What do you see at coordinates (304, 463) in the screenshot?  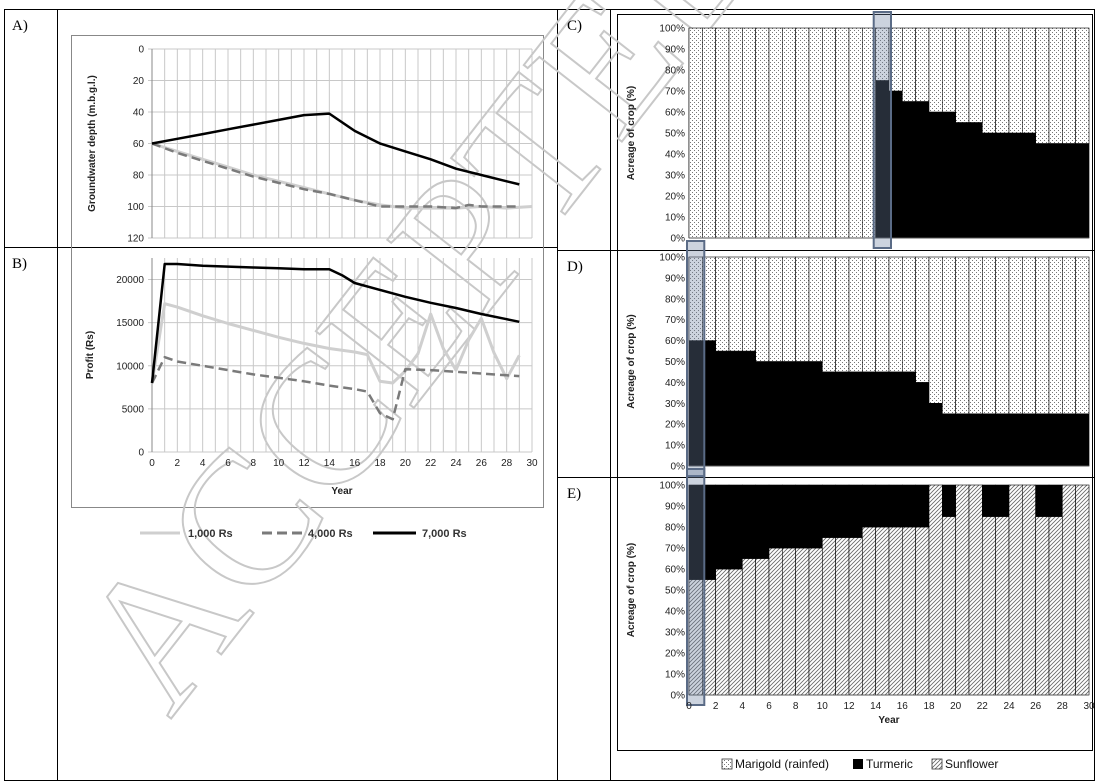 I see `x-tick-label: 12` at bounding box center [304, 463].